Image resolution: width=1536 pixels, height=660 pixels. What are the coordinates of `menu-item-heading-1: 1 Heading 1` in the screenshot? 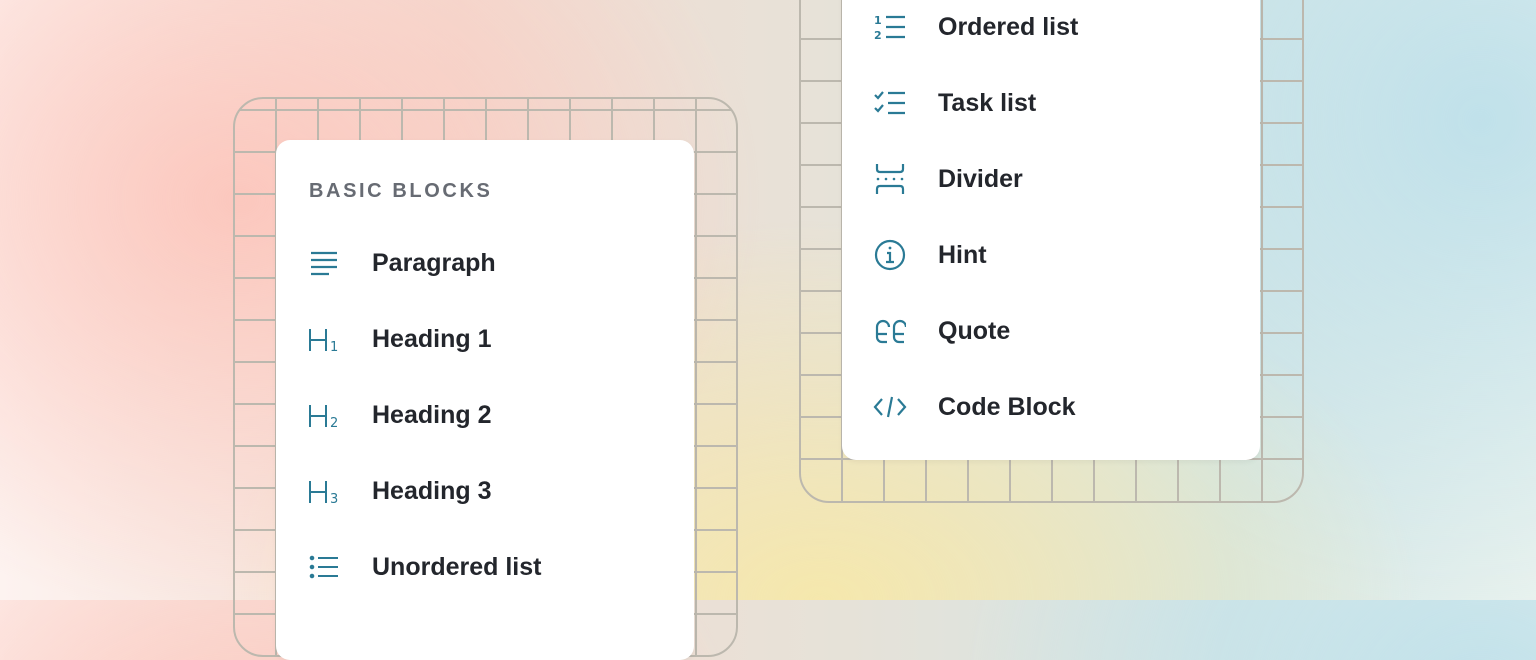 It's located at (398, 339).